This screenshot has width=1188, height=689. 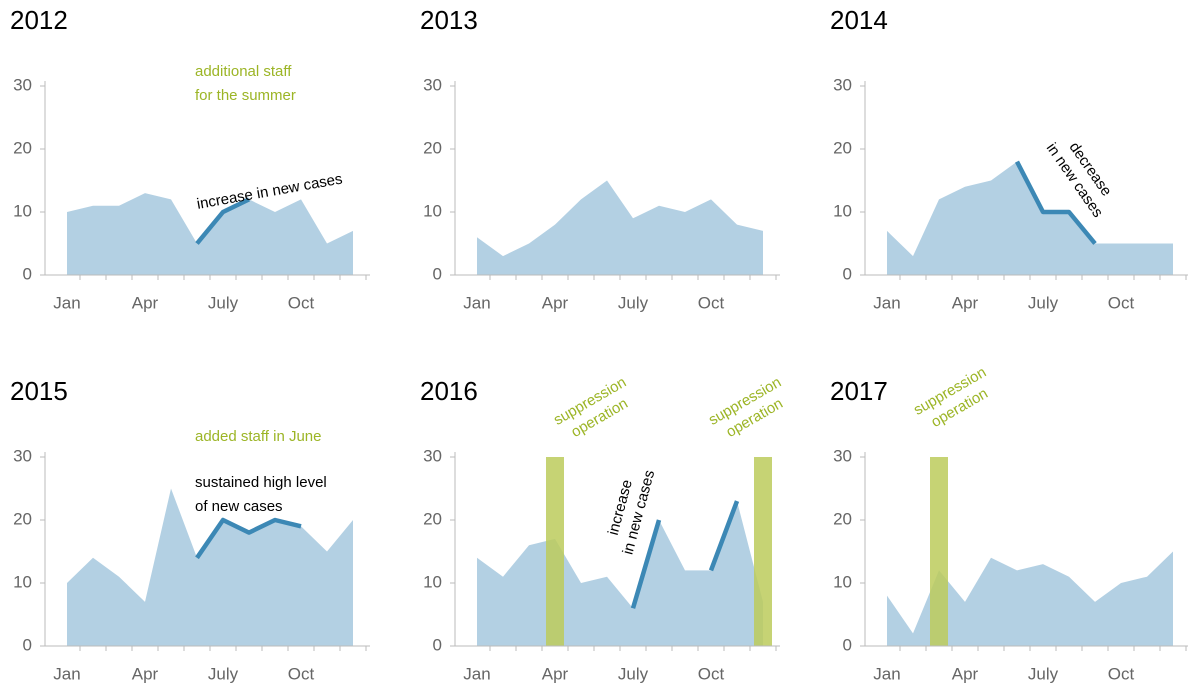 I want to click on chart-title: 2012, so click(x=39, y=20).